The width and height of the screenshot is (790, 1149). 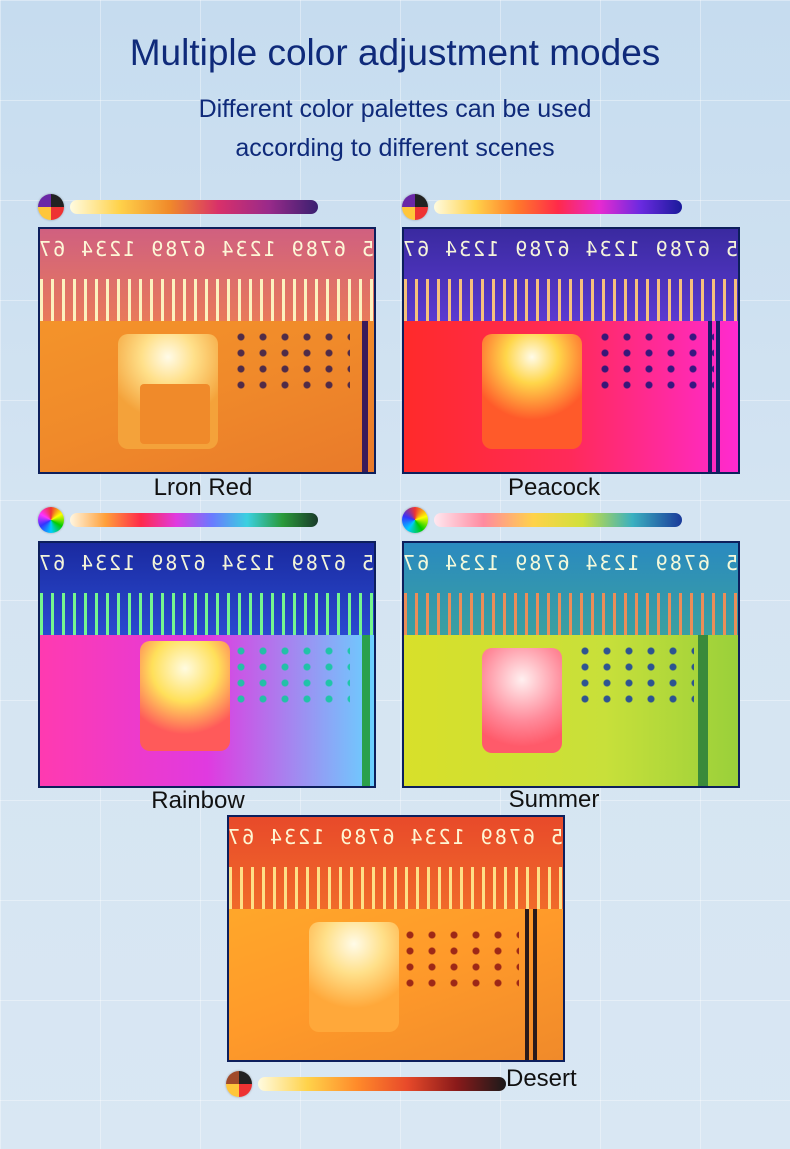 I want to click on thermal-image-summer: 5 6789 1234 6789 1234 6789 1234 67, so click(x=571, y=664).